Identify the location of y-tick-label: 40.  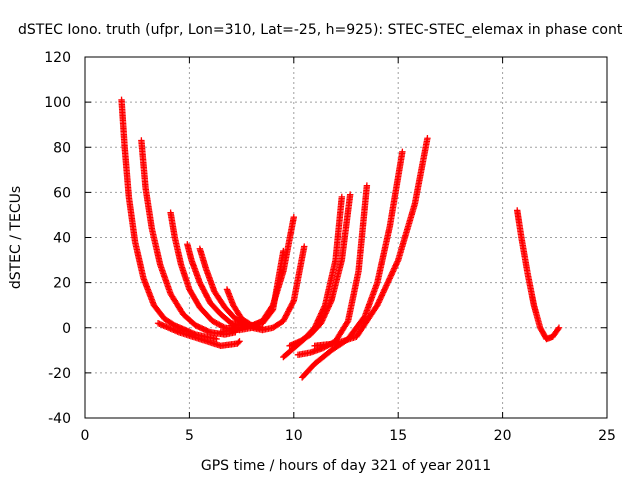
(62, 239).